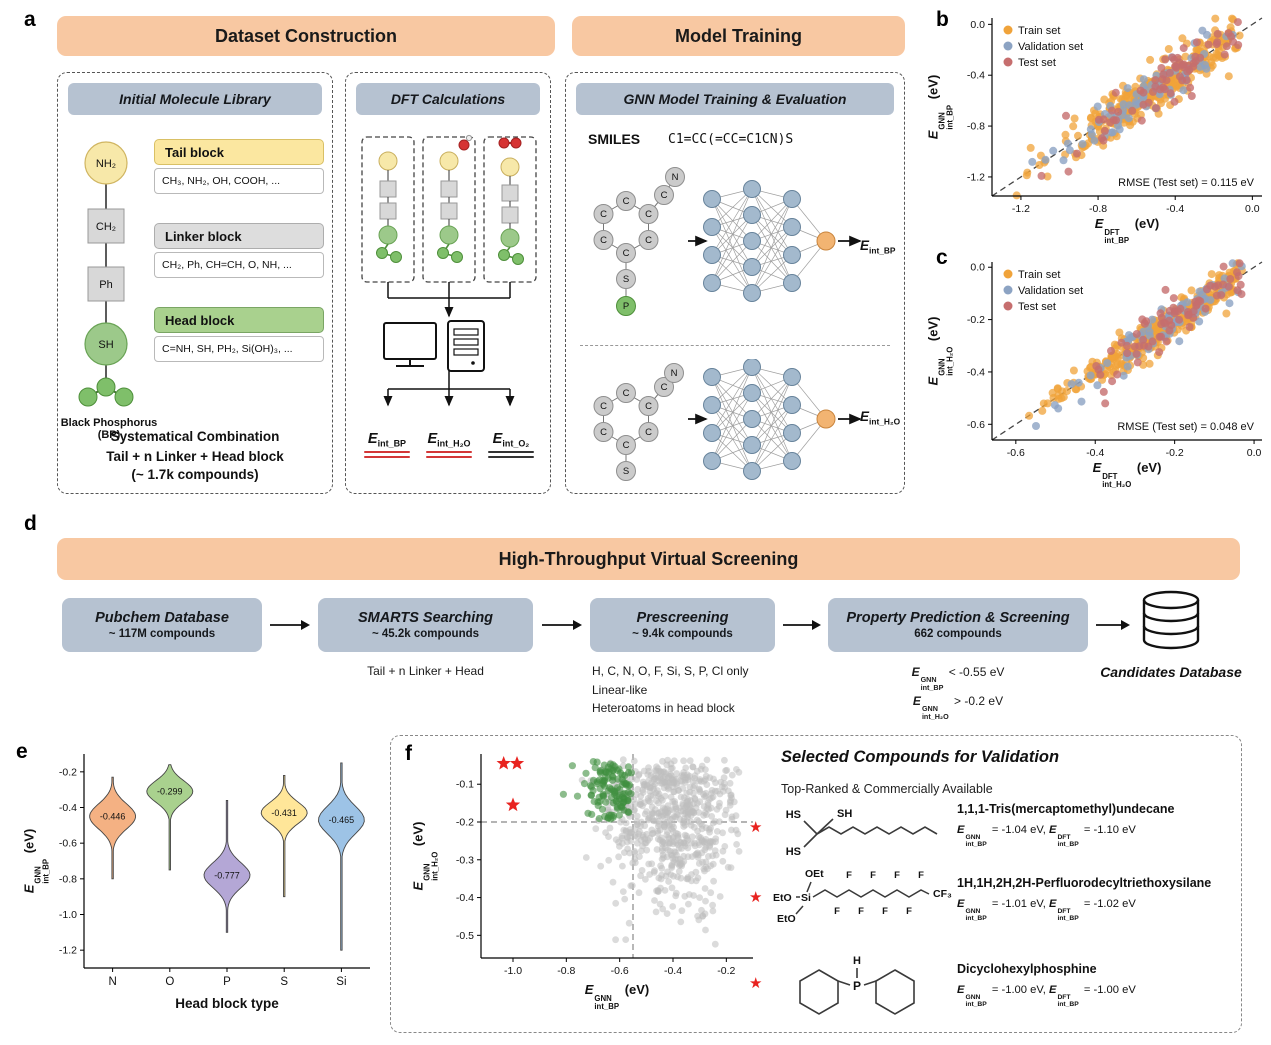 The width and height of the screenshot is (1271, 1045). Describe the element at coordinates (68, 915) in the screenshot. I see `svg-text: -1.0` at that location.